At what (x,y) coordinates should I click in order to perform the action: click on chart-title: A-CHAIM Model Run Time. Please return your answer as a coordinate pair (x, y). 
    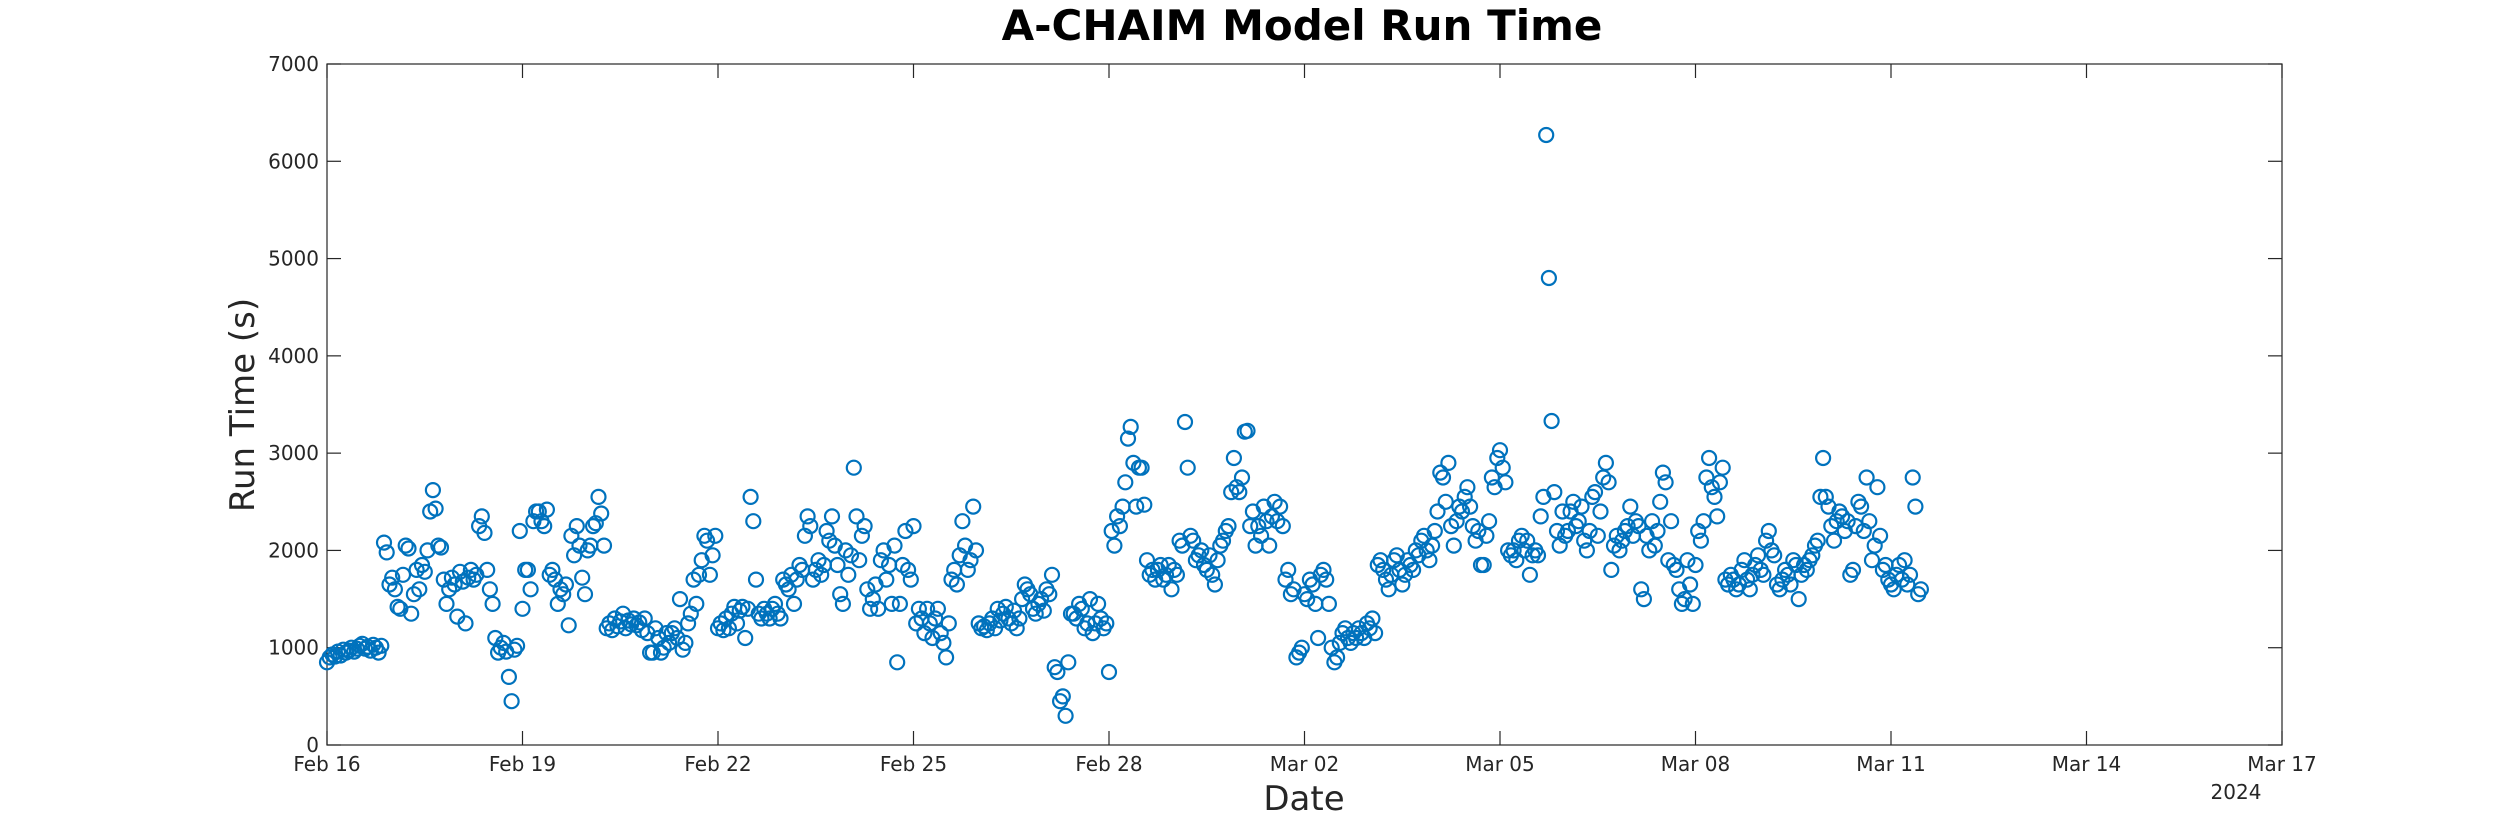
    Looking at the image, I should click on (1302, 25).